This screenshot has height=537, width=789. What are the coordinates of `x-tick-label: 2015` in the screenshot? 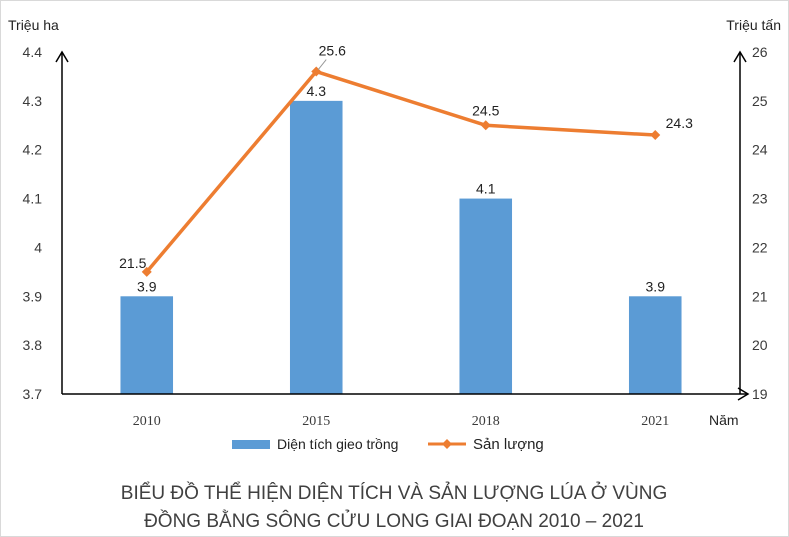 It's located at (316, 421).